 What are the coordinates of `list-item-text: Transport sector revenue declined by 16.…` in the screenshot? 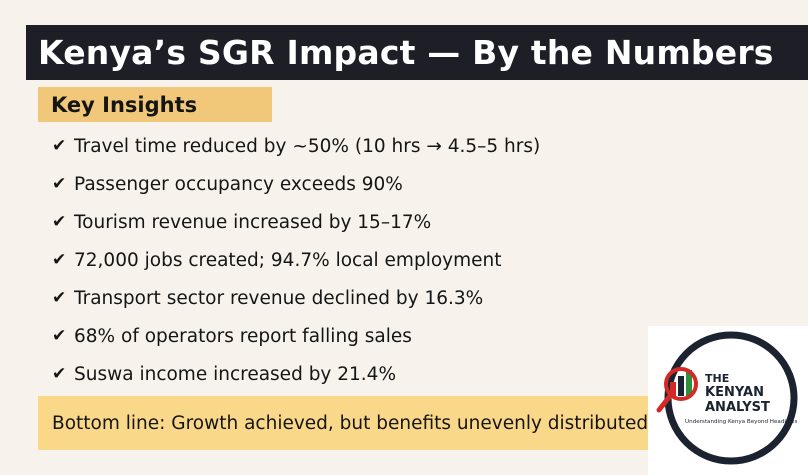 It's located at (279, 298).